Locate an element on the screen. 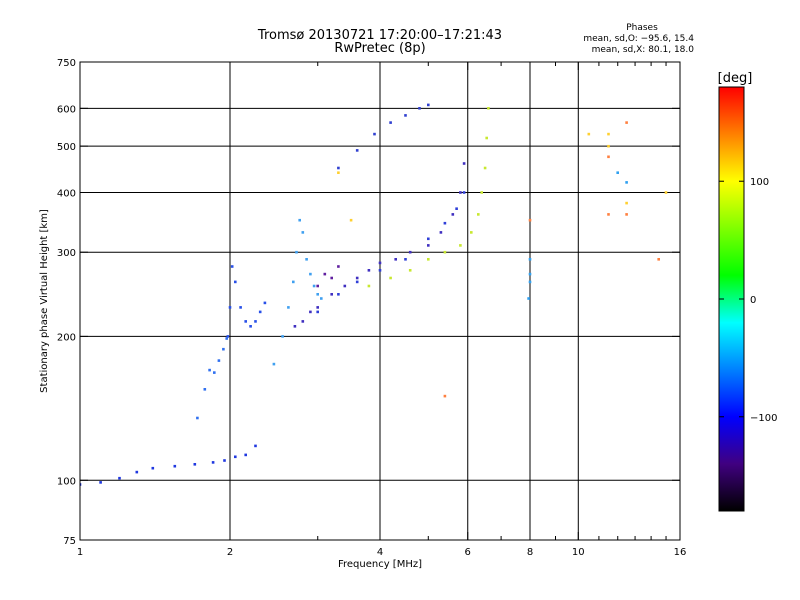 The image size is (800, 600). y-tick-label: 400 is located at coordinates (66, 193).